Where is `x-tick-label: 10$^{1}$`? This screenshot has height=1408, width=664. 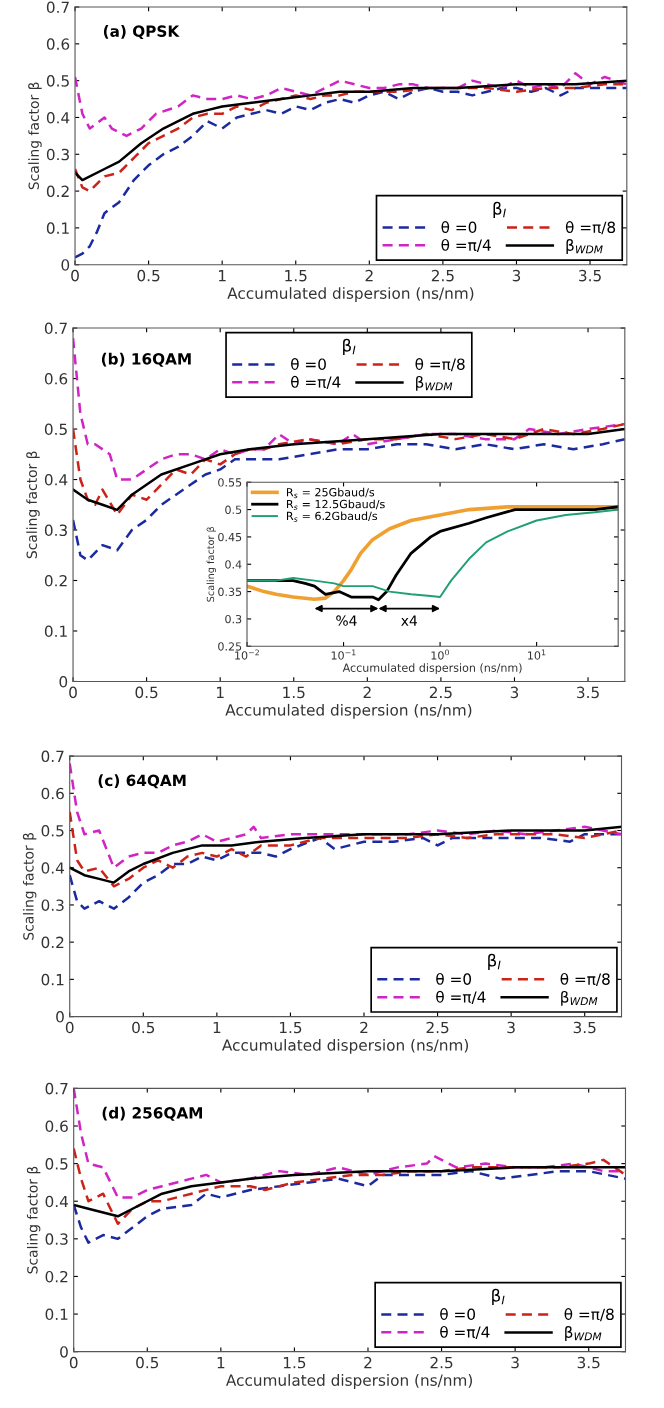
x-tick-label: 10$^{1}$ is located at coordinates (537, 654).